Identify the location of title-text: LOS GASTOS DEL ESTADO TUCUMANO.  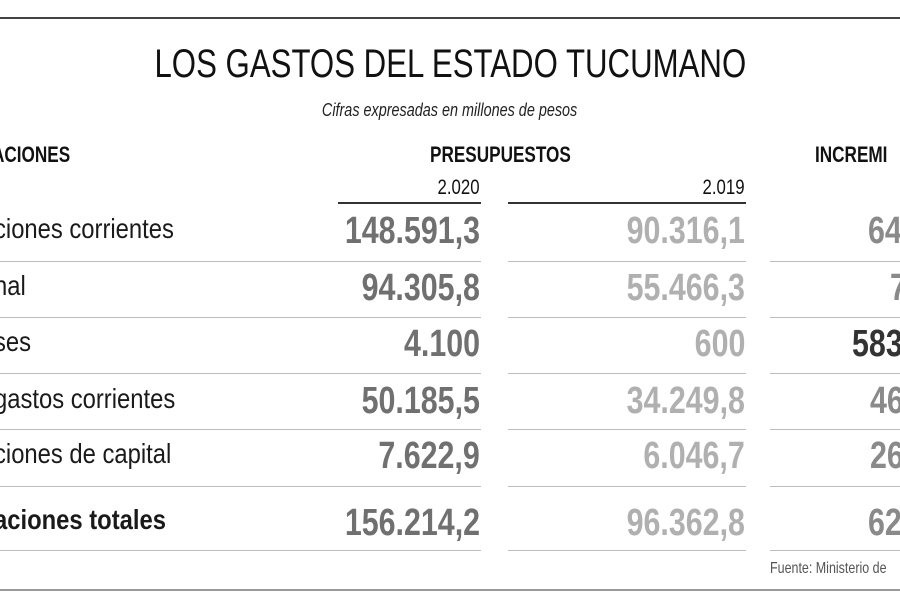
(450, 64).